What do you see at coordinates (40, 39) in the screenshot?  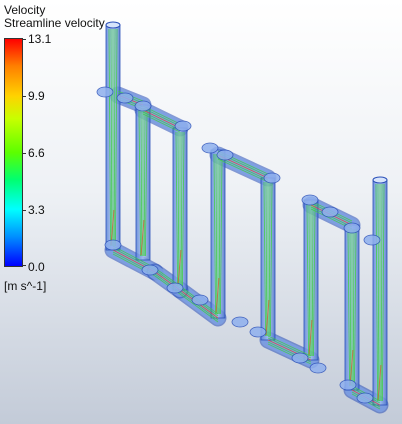 I see `tick-label-max: 13.1` at bounding box center [40, 39].